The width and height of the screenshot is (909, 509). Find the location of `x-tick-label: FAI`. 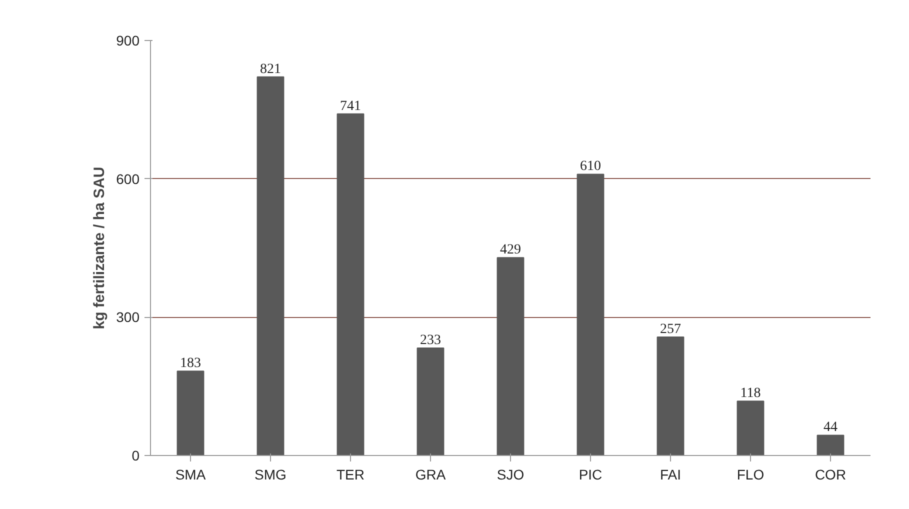

x-tick-label: FAI is located at coordinates (671, 474).